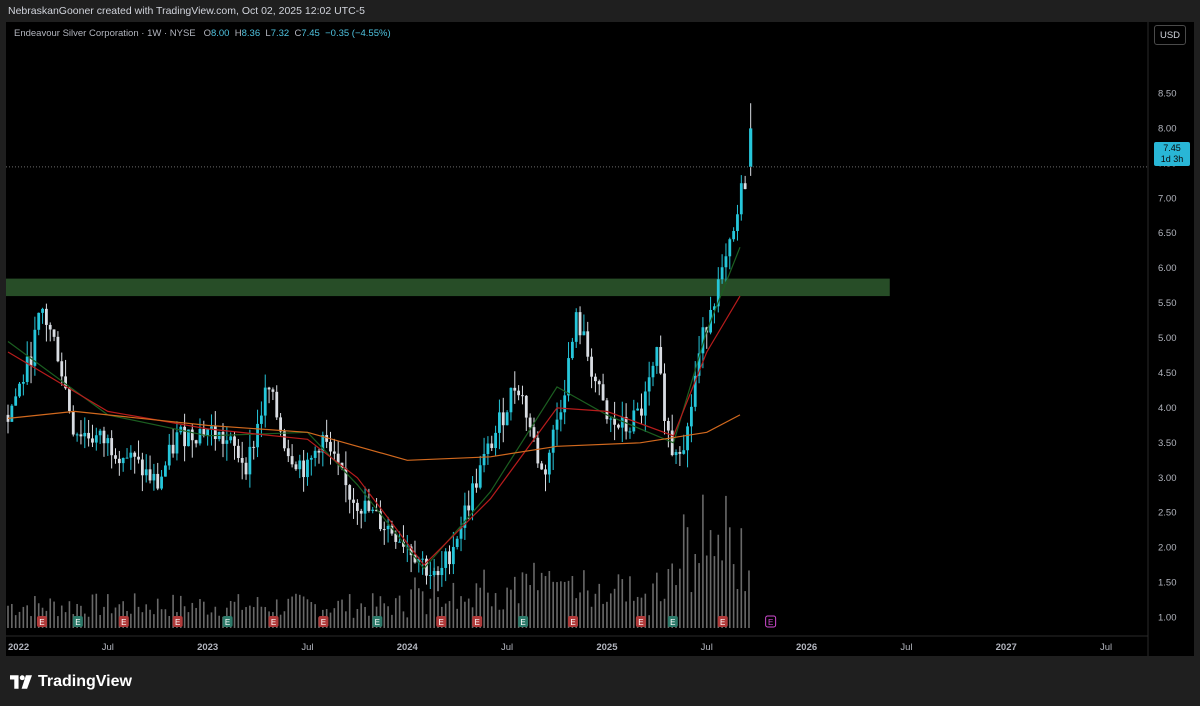 The height and width of the screenshot is (706, 1200). I want to click on last-price-tag: 7.45 1d 3h, so click(1172, 154).